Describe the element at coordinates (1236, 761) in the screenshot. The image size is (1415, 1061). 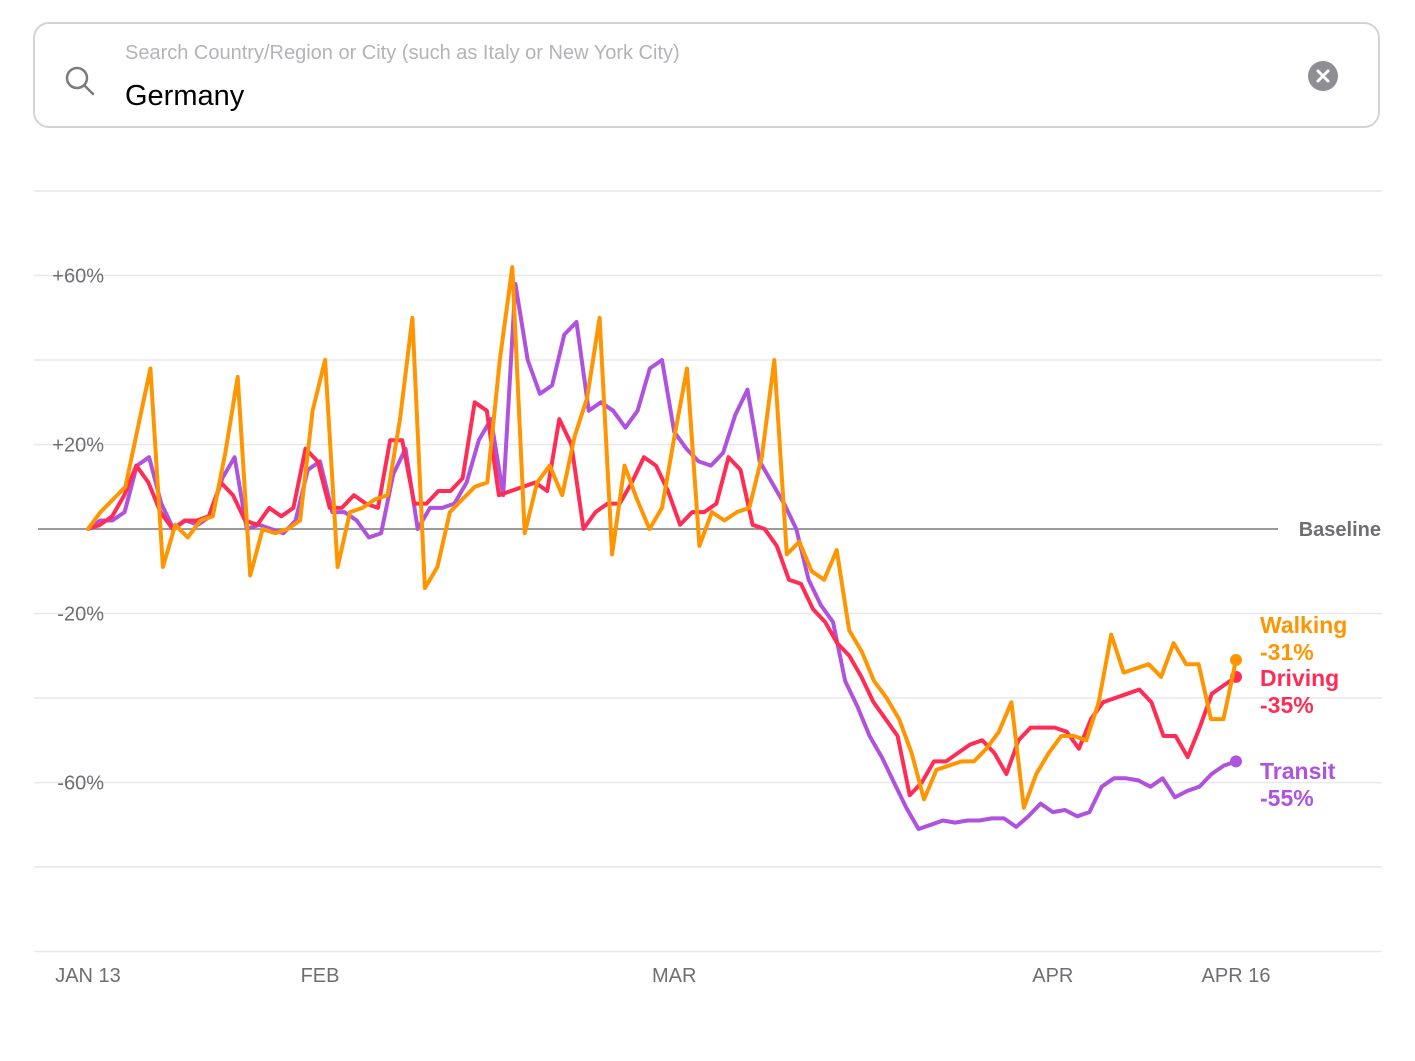
I see `transit-end-point` at that location.